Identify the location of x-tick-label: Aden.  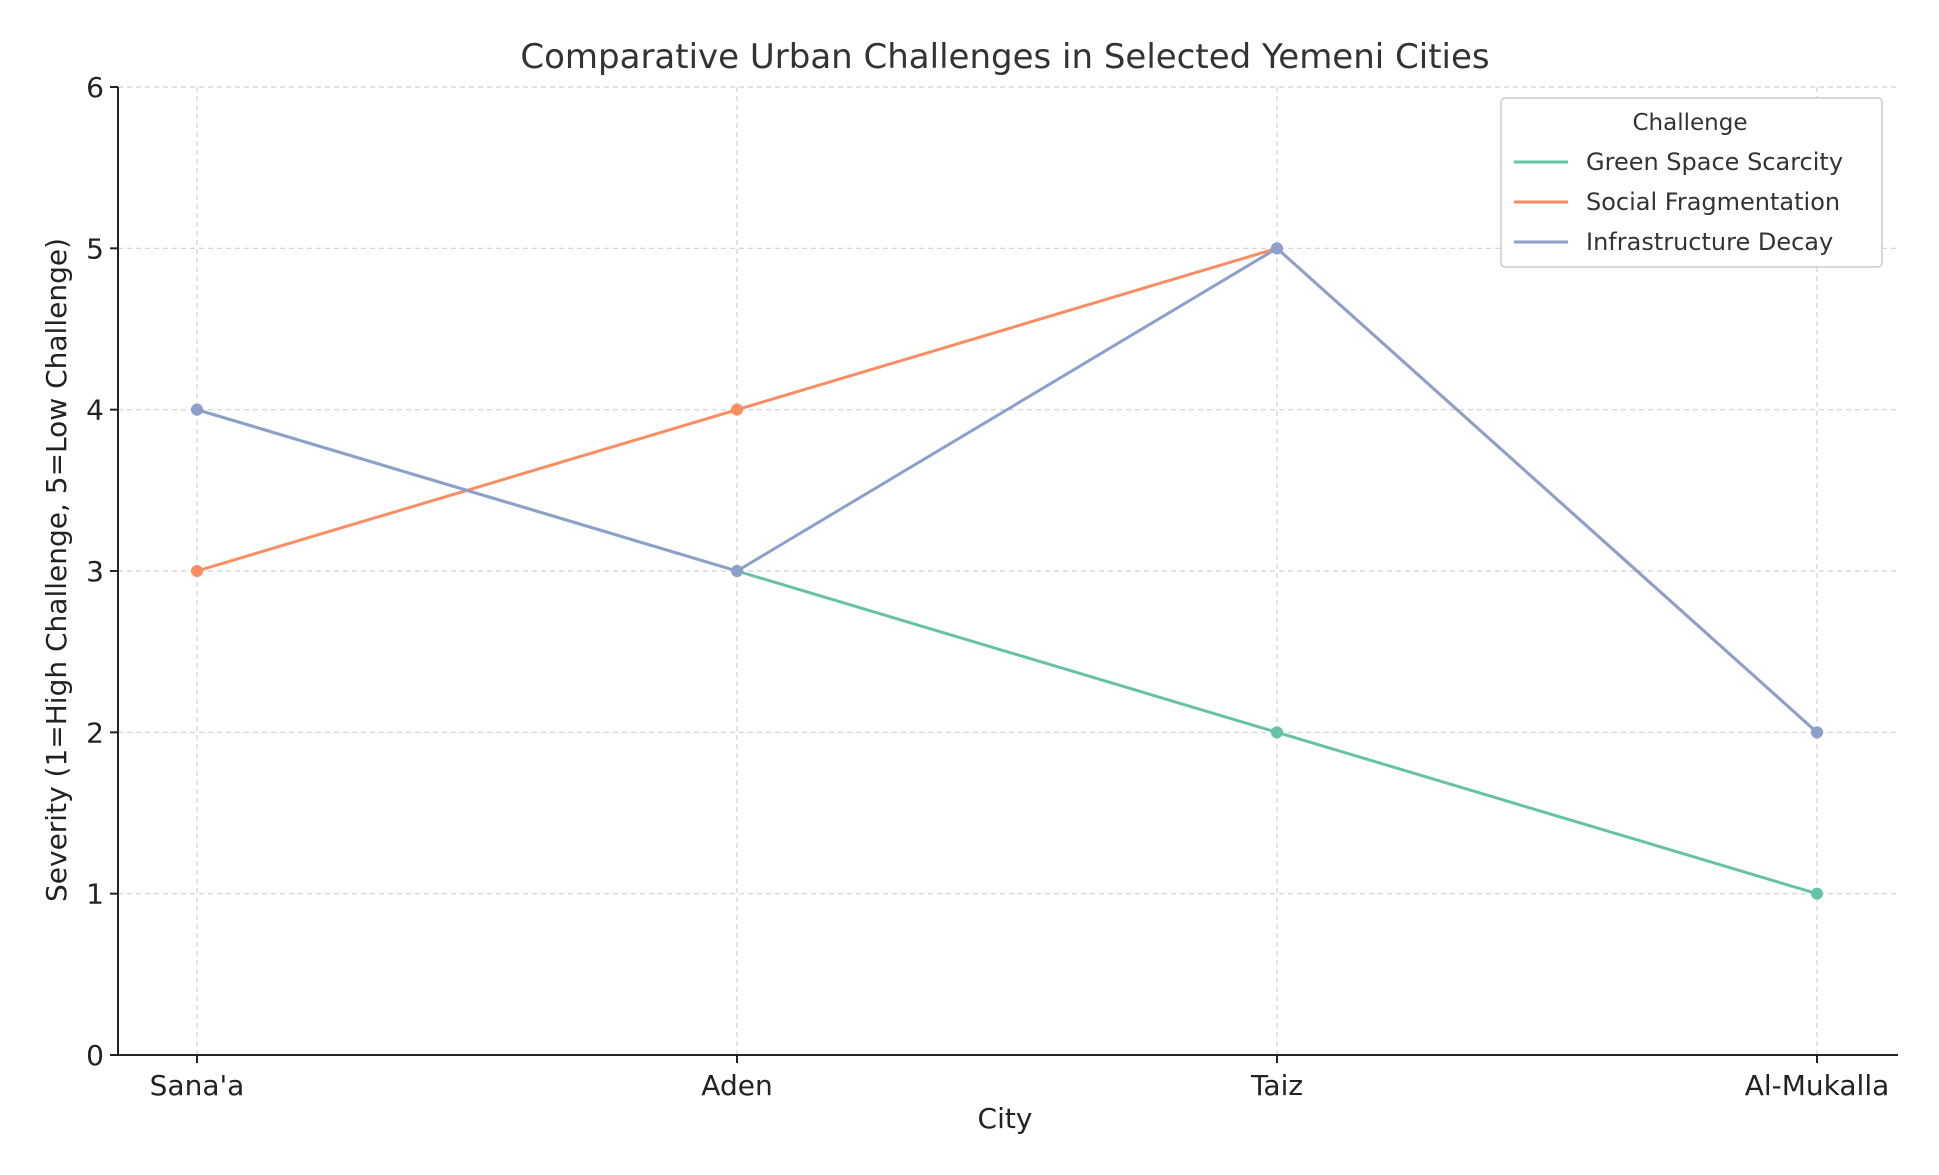
(736, 1085).